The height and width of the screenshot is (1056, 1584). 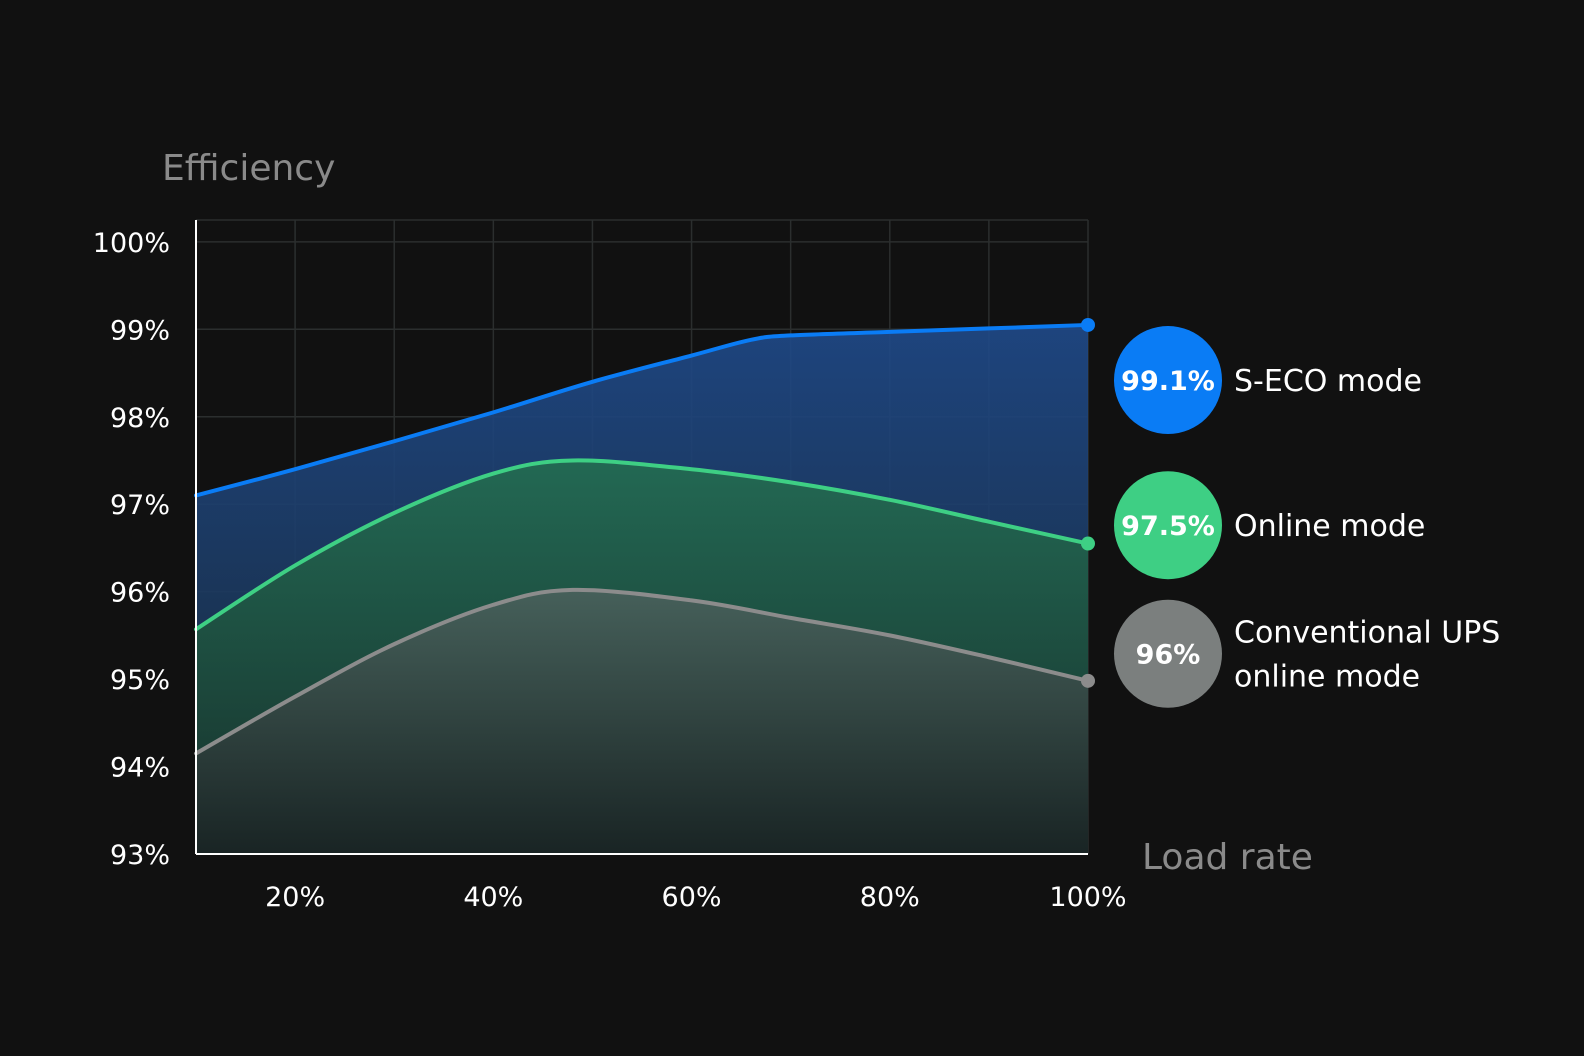 What do you see at coordinates (642, 410) in the screenshot?
I see `line-s-eco-mode` at bounding box center [642, 410].